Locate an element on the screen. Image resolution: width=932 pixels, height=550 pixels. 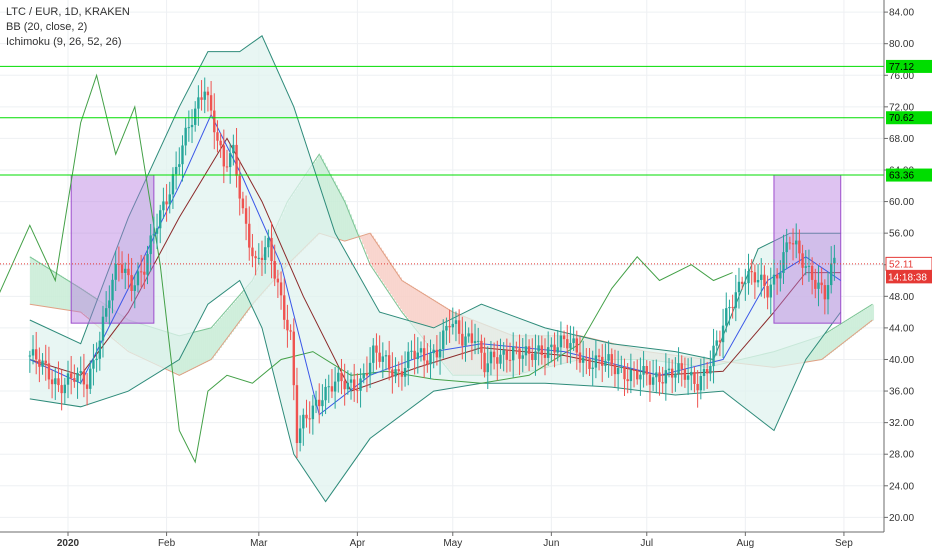
y-tick-label: 80.00 is located at coordinates (901, 44).